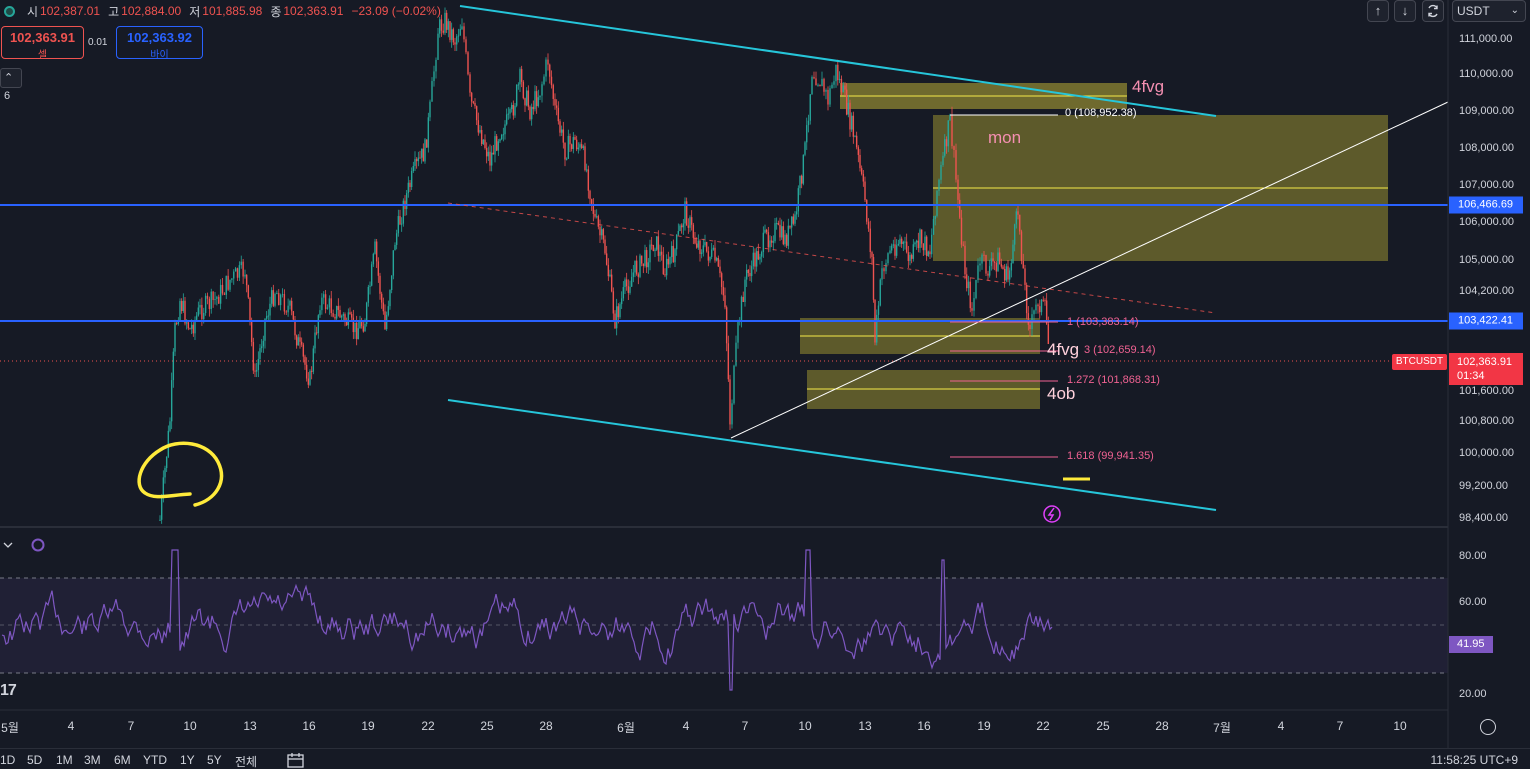 Image resolution: width=1530 pixels, height=769 pixels. I want to click on fib-level-1272: 1.272 (101,868.31), so click(1113, 380).